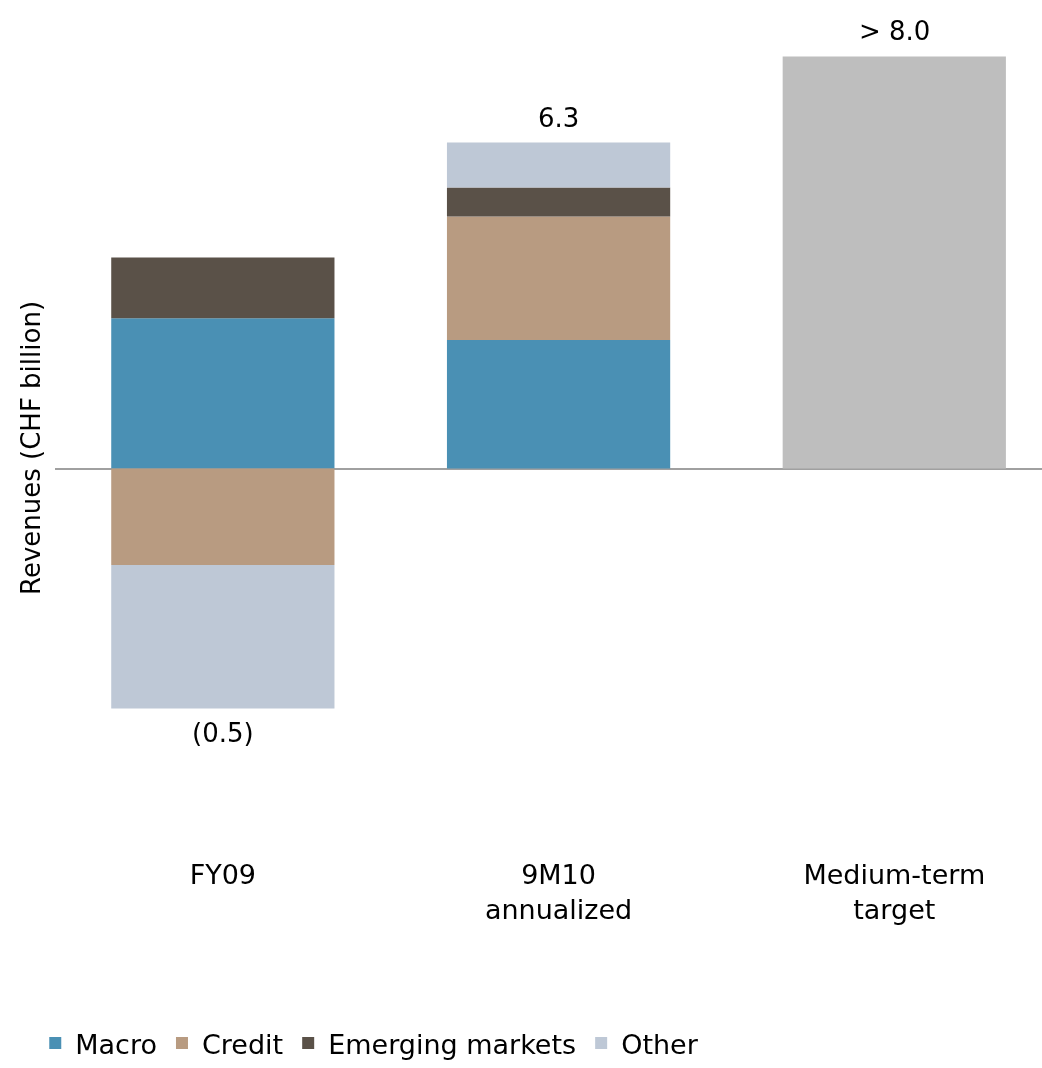 The height and width of the screenshot is (1068, 1042). What do you see at coordinates (452, 1044) in the screenshot?
I see `legend-label: Emerging markets` at bounding box center [452, 1044].